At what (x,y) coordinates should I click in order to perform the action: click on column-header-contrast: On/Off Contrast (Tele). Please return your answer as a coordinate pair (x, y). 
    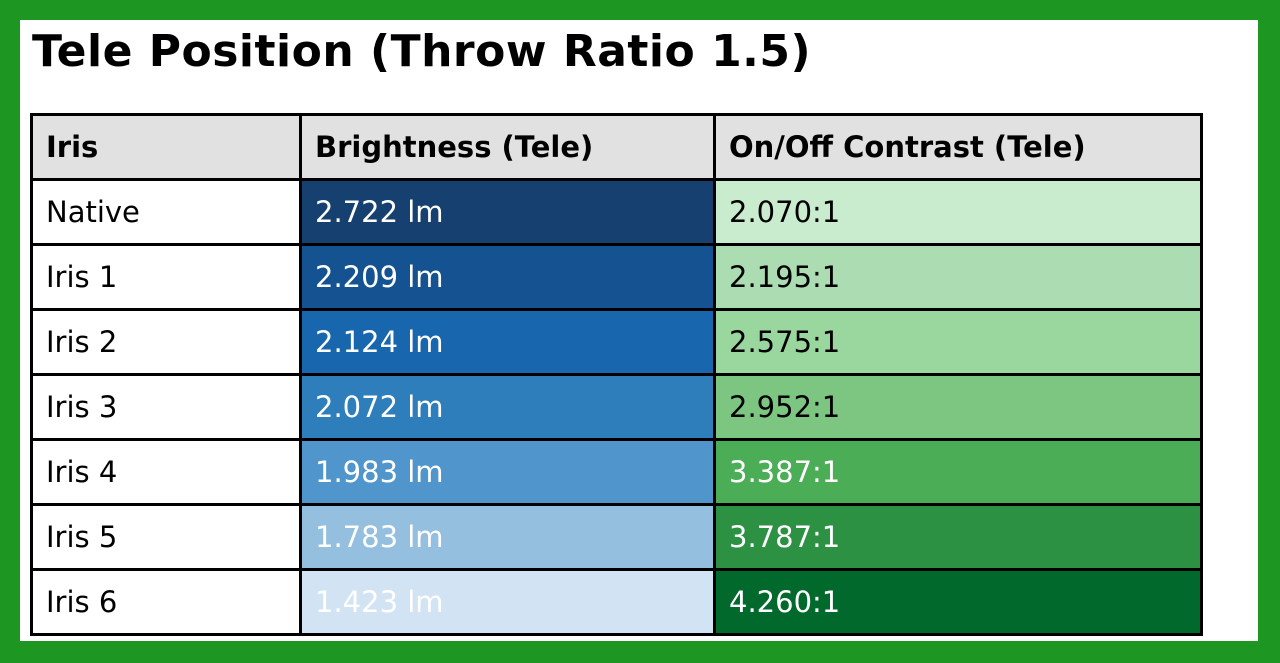
    Looking at the image, I should click on (958, 147).